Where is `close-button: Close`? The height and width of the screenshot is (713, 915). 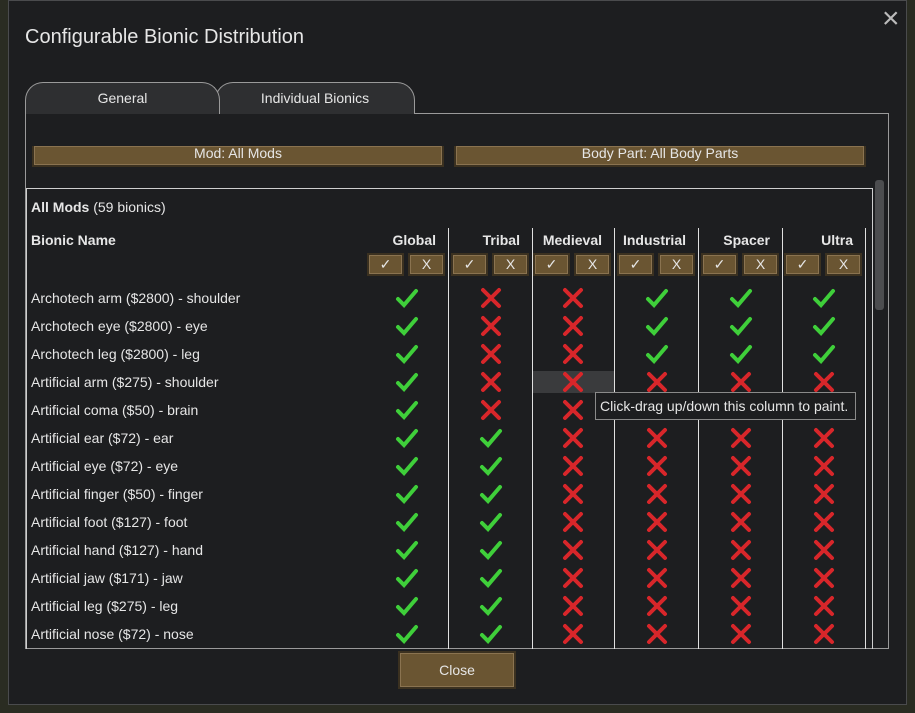
close-button: Close is located at coordinates (457, 670).